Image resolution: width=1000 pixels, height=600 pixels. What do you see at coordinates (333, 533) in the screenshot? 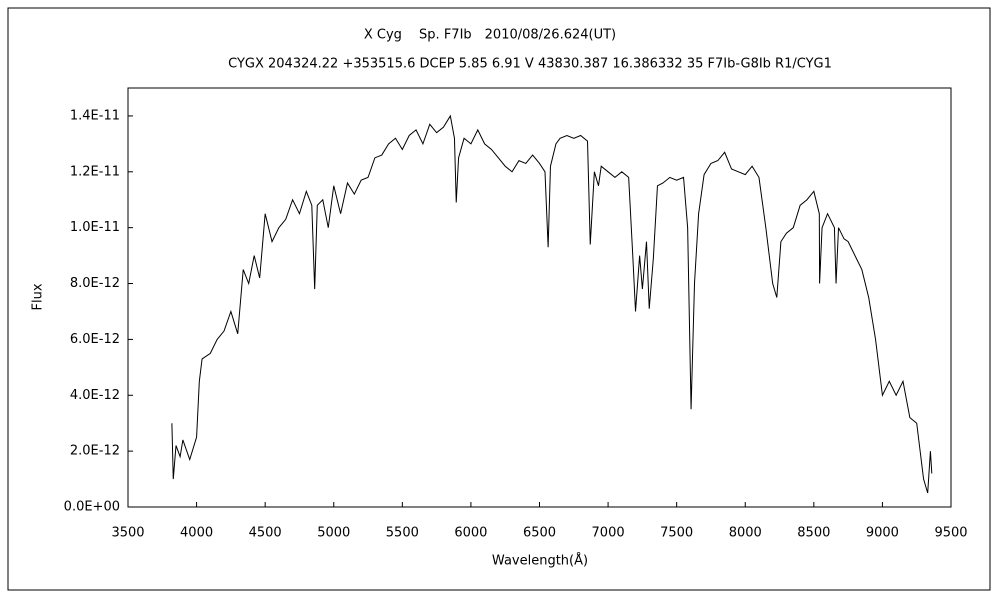
I see `x-tick-label: 5000` at bounding box center [333, 533].